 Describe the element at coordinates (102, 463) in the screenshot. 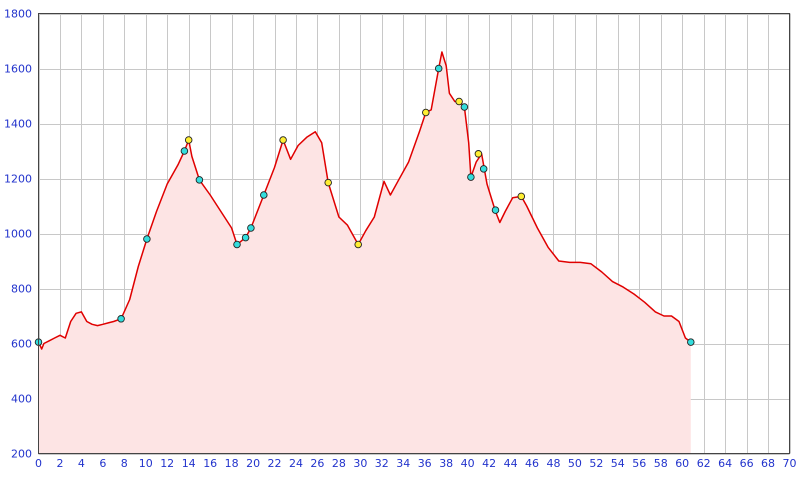

I see `x-tick-label-3: 6` at that location.